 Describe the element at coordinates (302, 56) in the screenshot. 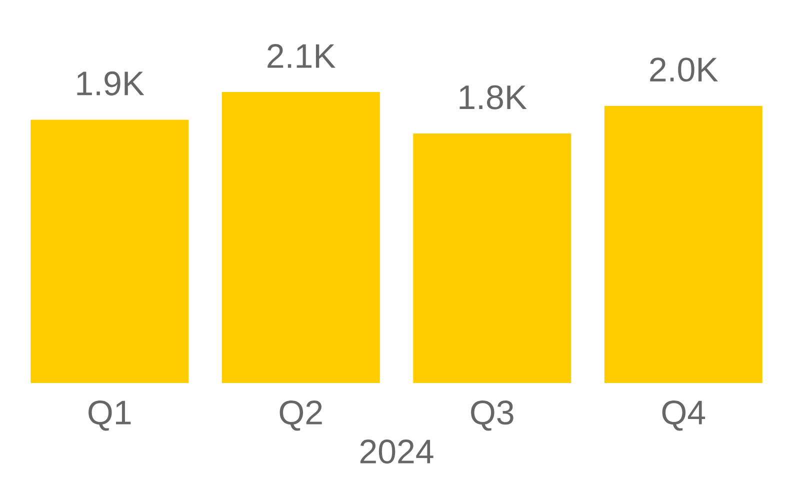

I see `data-label: 2.1K` at that location.